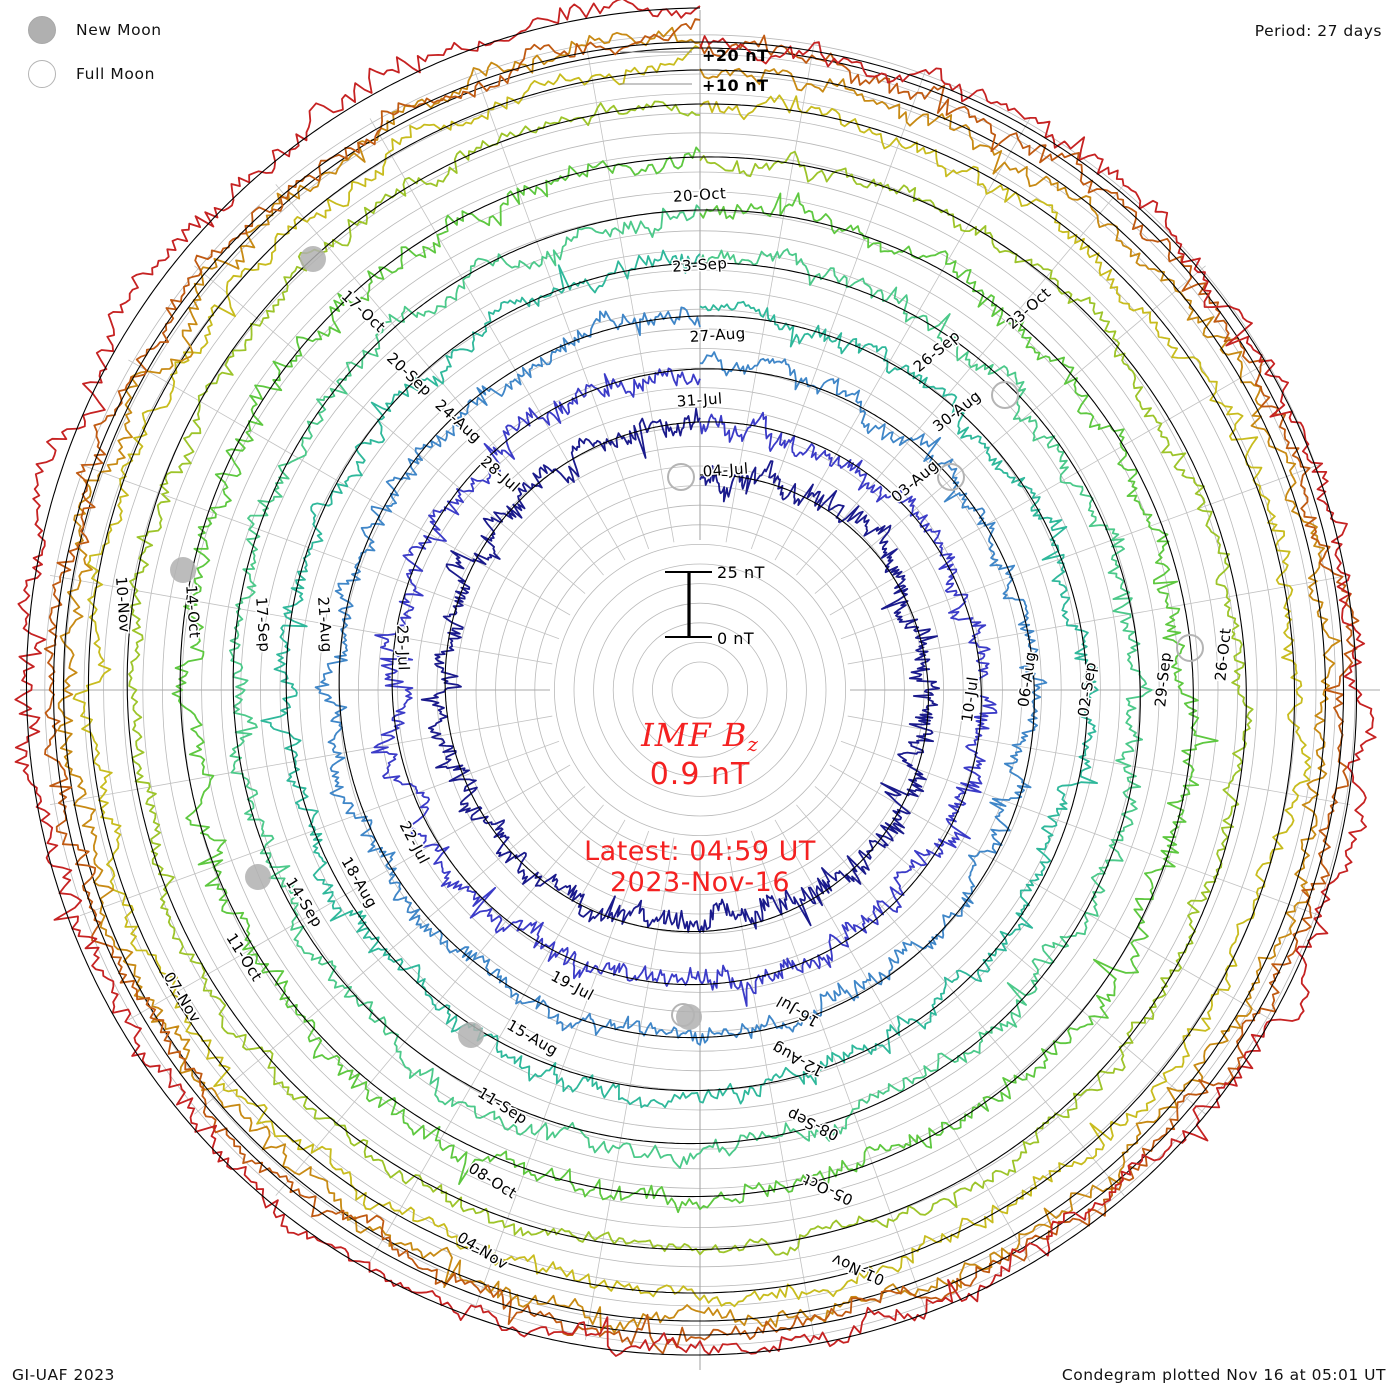 Image resolution: width=1400 pixels, height=1400 pixels. What do you see at coordinates (717, 335) in the screenshot?
I see `spiral-date-label: 27-Aug` at bounding box center [717, 335].